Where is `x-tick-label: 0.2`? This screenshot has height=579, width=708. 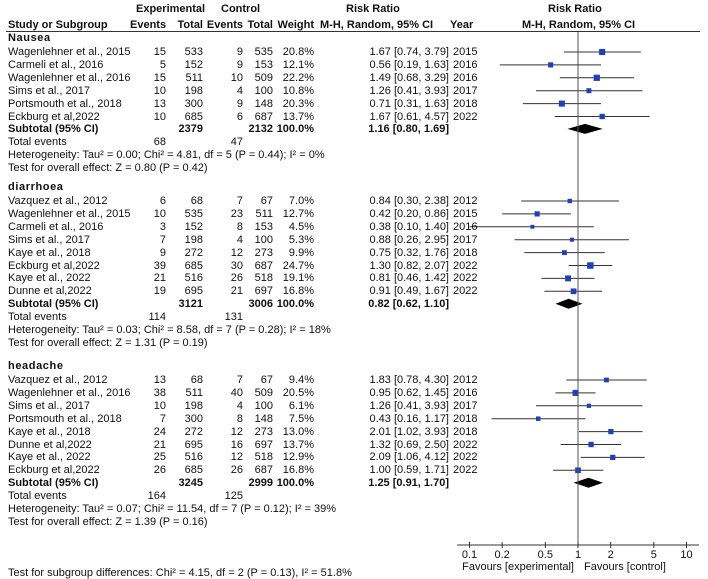
x-tick-label: 0.2 is located at coordinates (502, 555).